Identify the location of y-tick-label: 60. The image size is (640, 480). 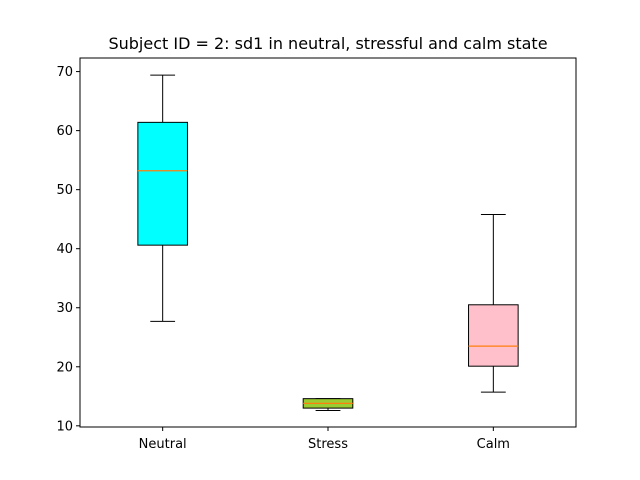
(64, 131).